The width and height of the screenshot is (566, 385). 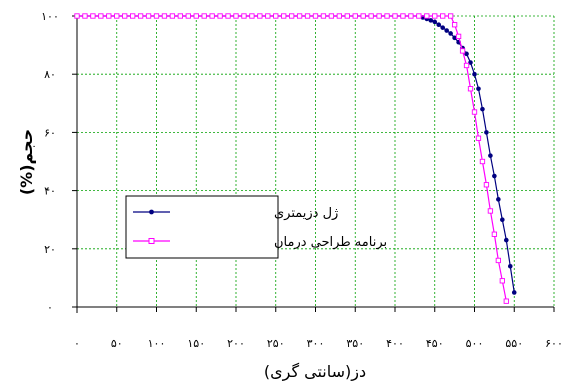 What do you see at coordinates (202, 227) in the screenshot?
I see `legend-box` at bounding box center [202, 227].